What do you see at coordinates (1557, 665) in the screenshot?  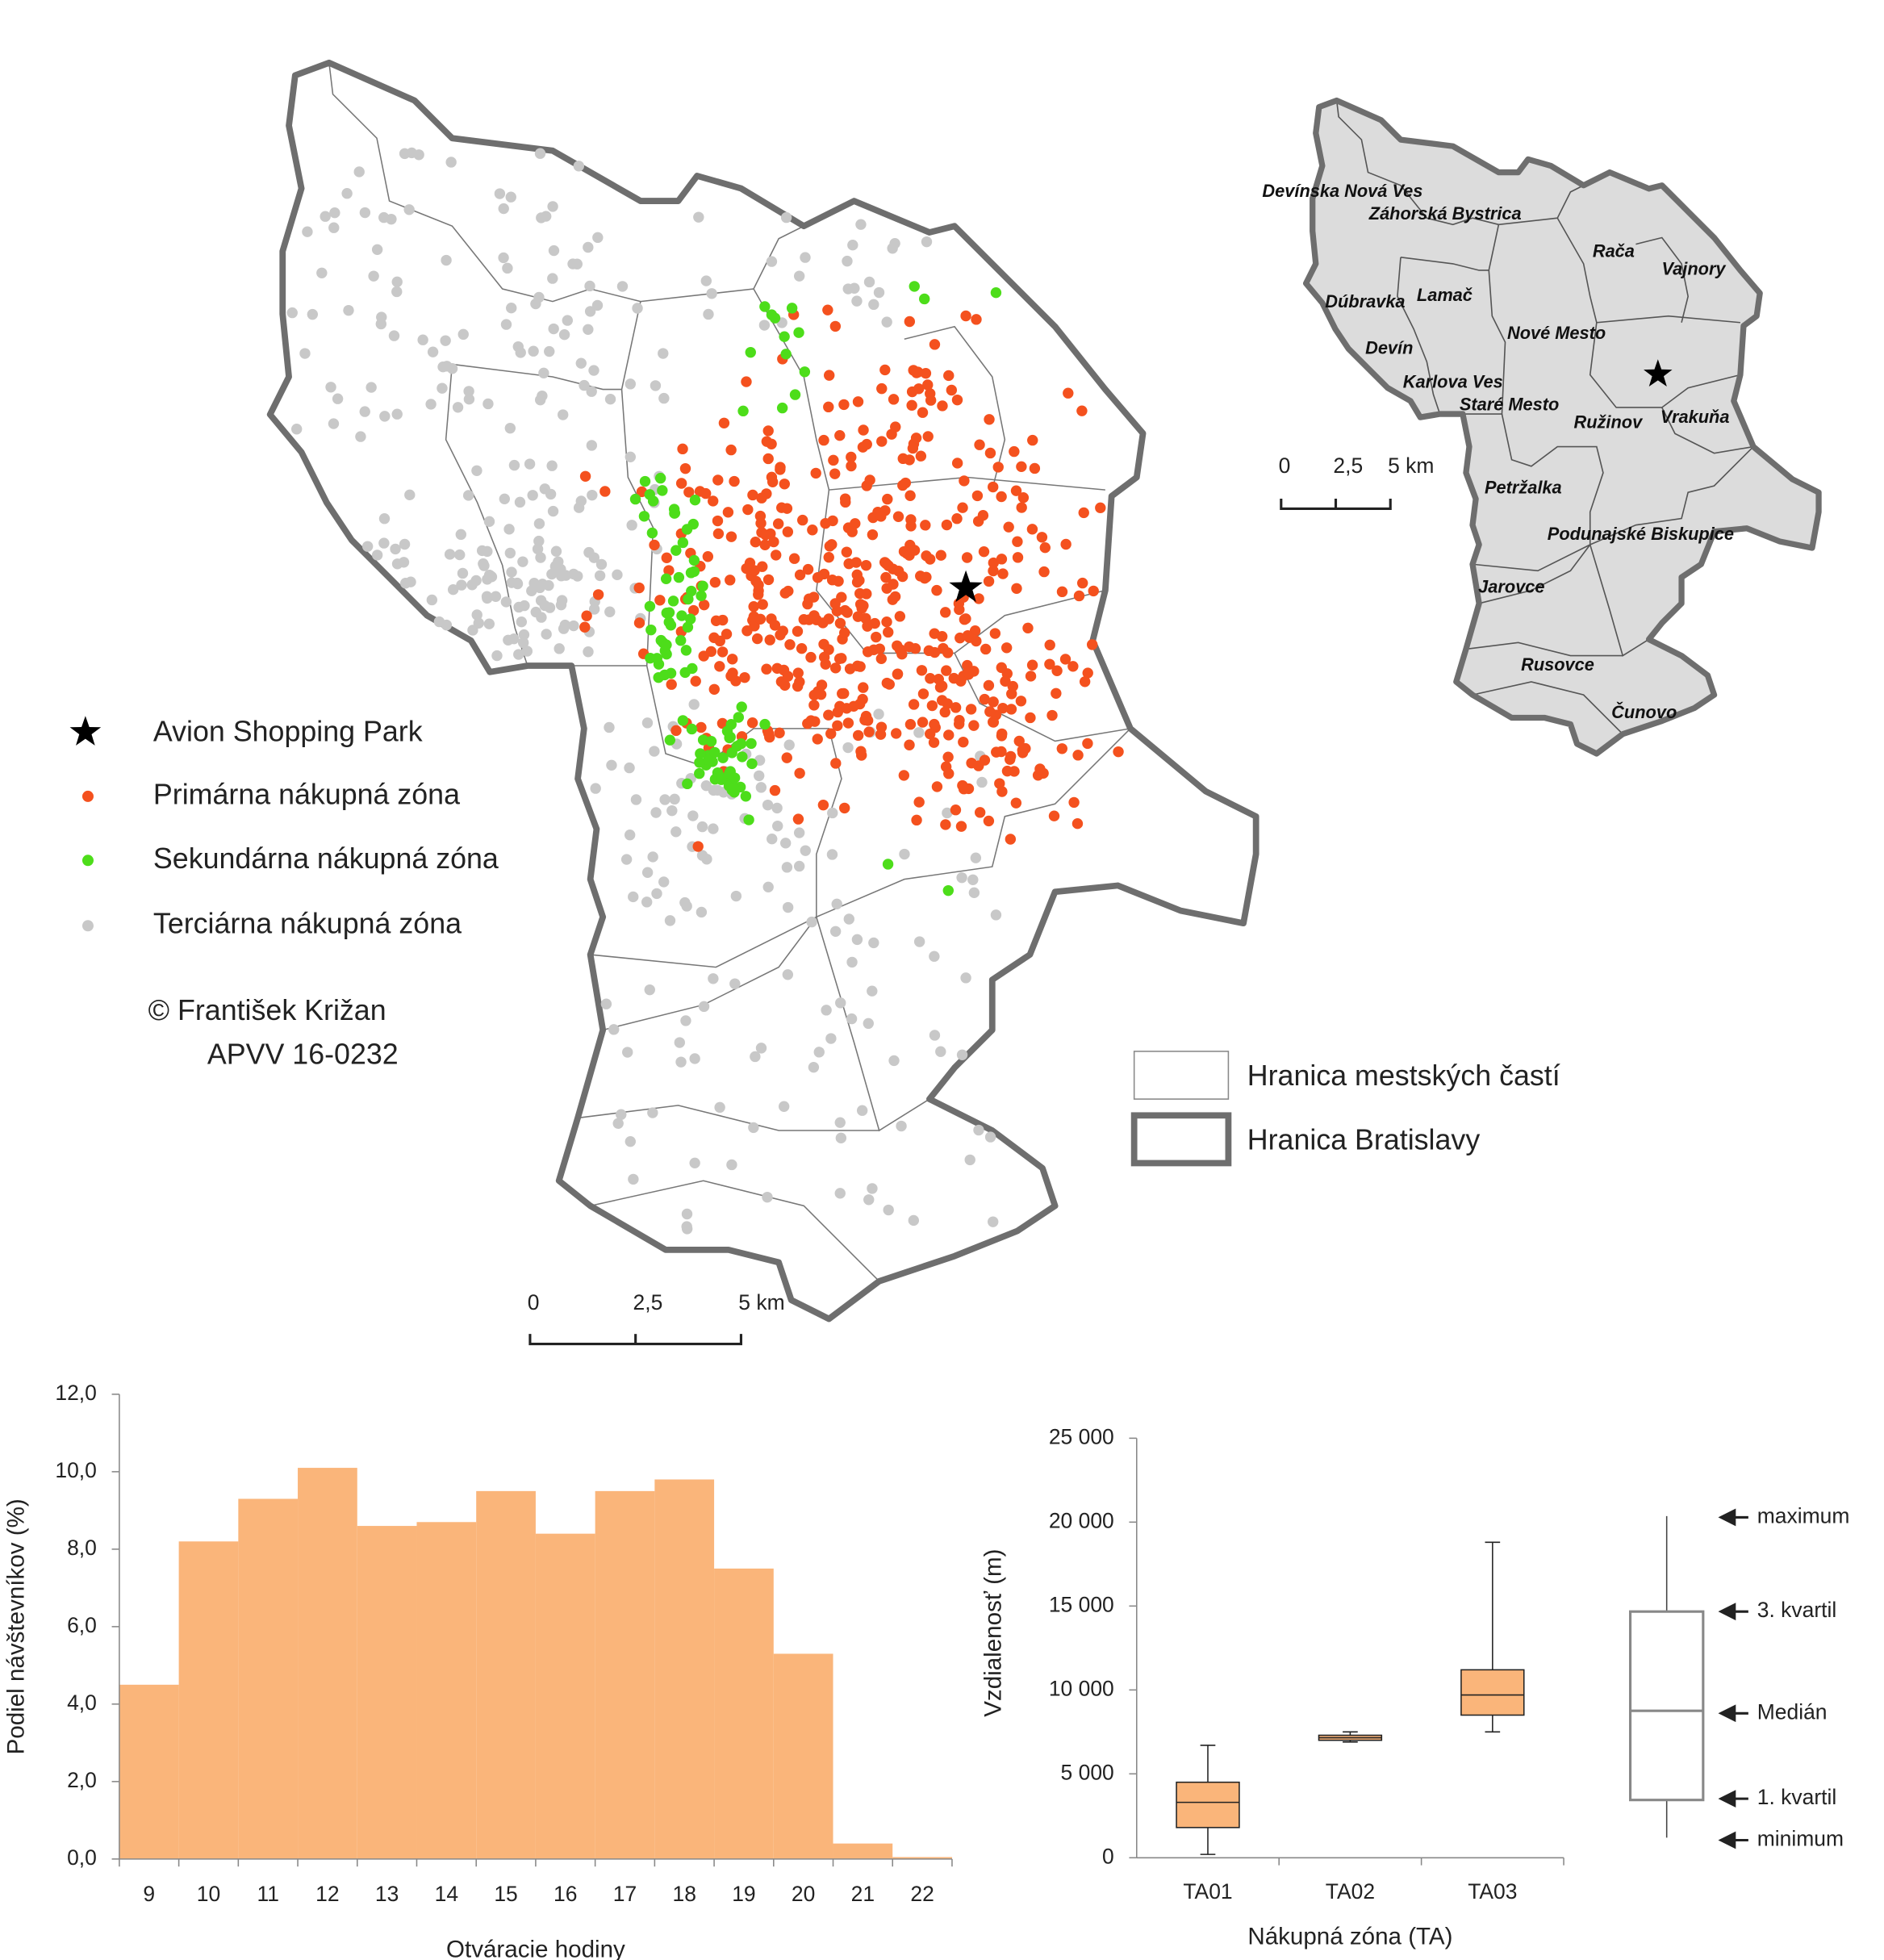 I see `district-label: Rusovce` at bounding box center [1557, 665].